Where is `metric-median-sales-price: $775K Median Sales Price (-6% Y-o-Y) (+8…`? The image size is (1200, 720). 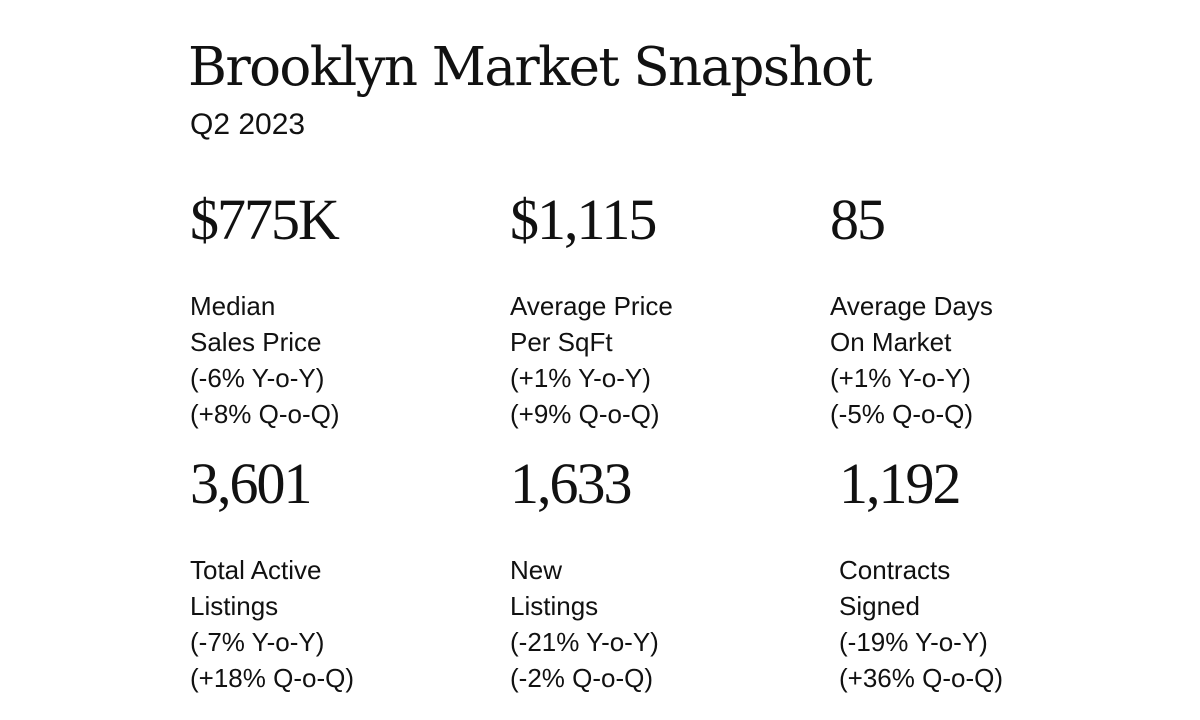 metric-median-sales-price: $775K Median Sales Price (-6% Y-o-Y) (+8… is located at coordinates (350, 310).